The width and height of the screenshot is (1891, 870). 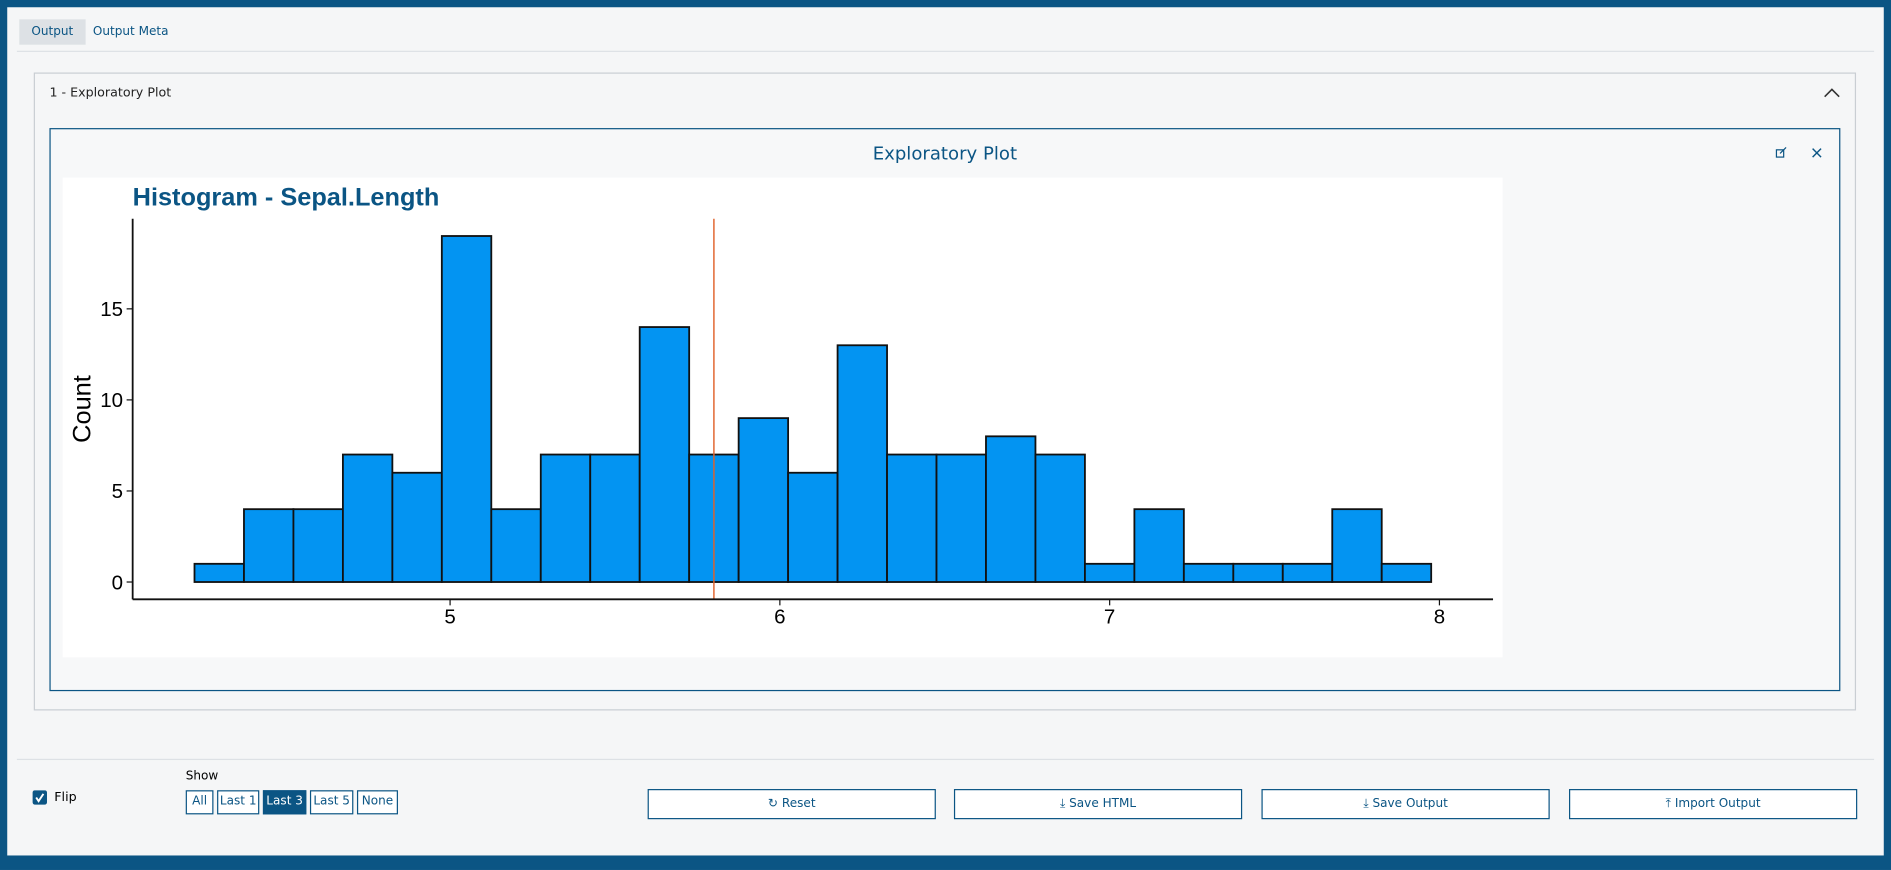 I want to click on tab: Output, so click(x=52, y=32).